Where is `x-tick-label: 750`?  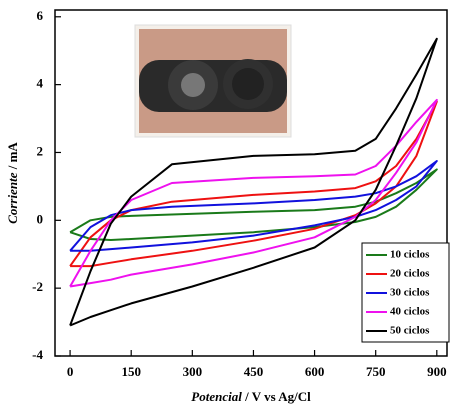
x-tick-label: 750 is located at coordinates (376, 371).